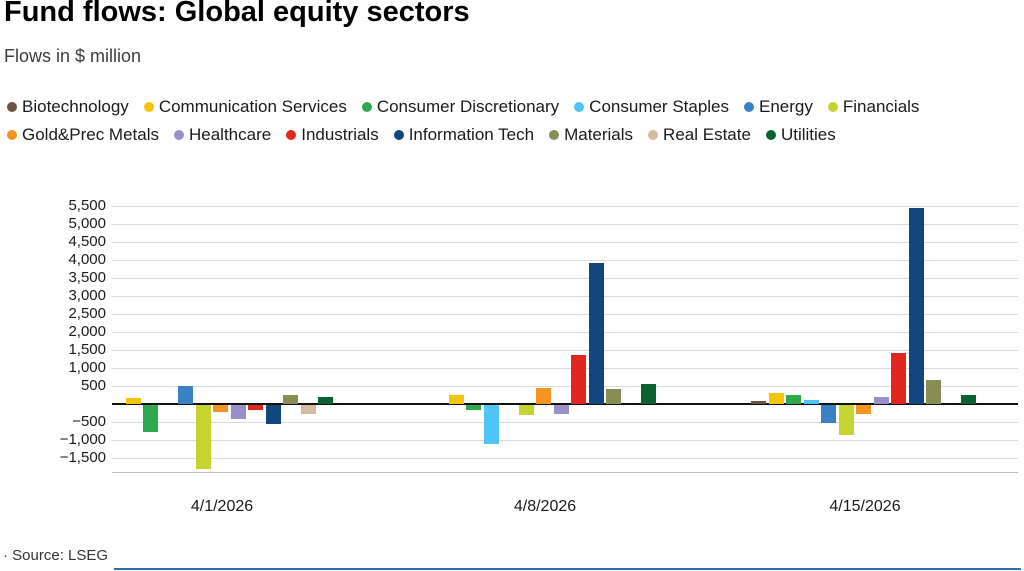 This screenshot has height=571, width=1024. What do you see at coordinates (87, 367) in the screenshot?
I see `y-axis-tick-label: 1,000` at bounding box center [87, 367].